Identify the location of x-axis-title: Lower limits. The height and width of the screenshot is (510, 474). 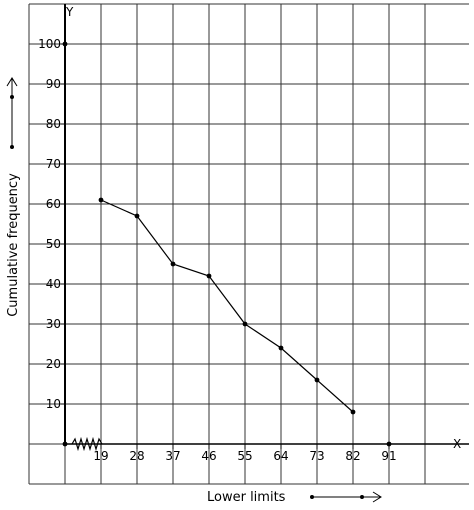
(246, 497).